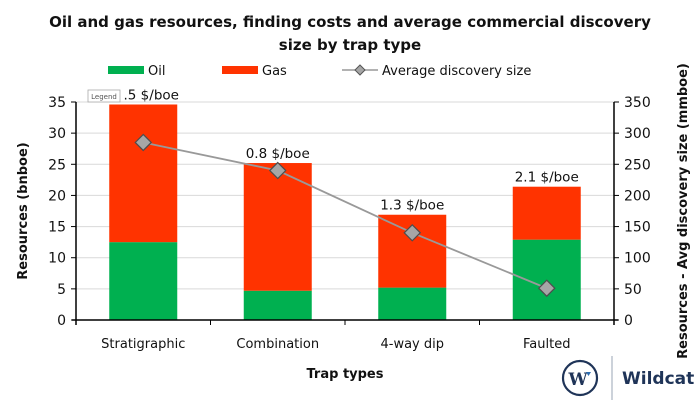 The height and width of the screenshot is (408, 700). I want to click on legend-tooltip: Legend, so click(104, 96).